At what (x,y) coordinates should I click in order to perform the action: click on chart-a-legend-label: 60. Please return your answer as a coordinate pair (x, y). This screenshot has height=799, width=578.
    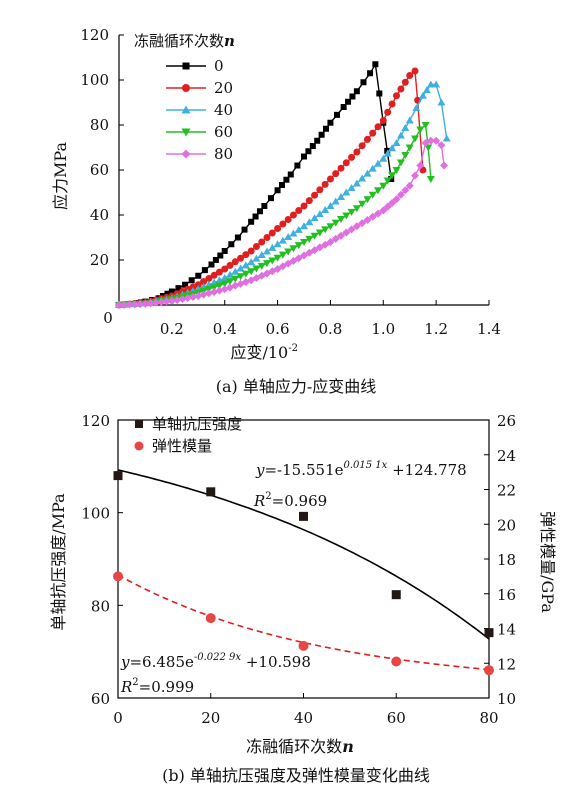
    Looking at the image, I should click on (223, 132).